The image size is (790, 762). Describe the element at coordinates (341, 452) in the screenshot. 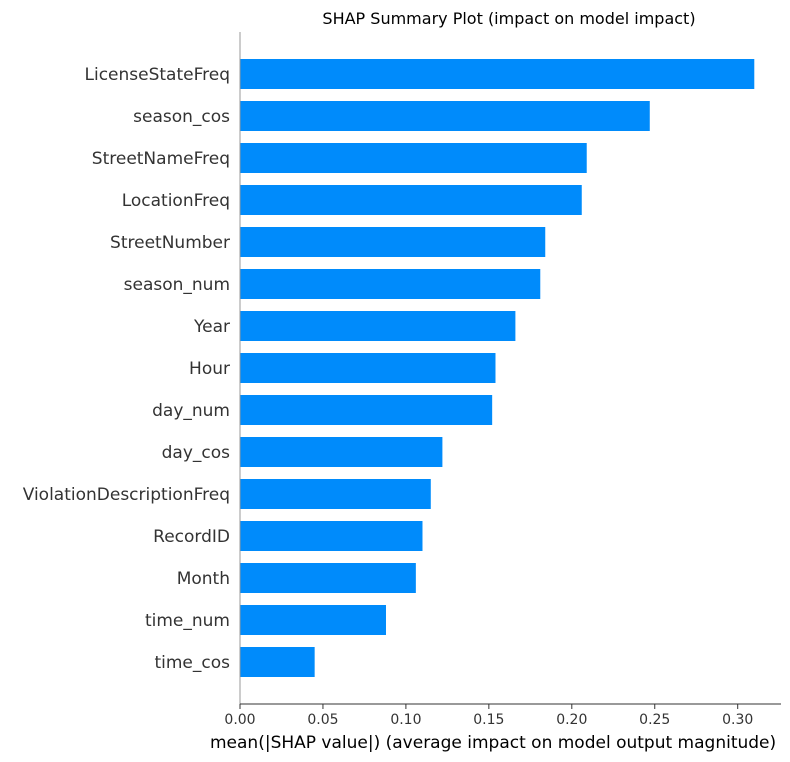

I see `bar-day-cos` at that location.